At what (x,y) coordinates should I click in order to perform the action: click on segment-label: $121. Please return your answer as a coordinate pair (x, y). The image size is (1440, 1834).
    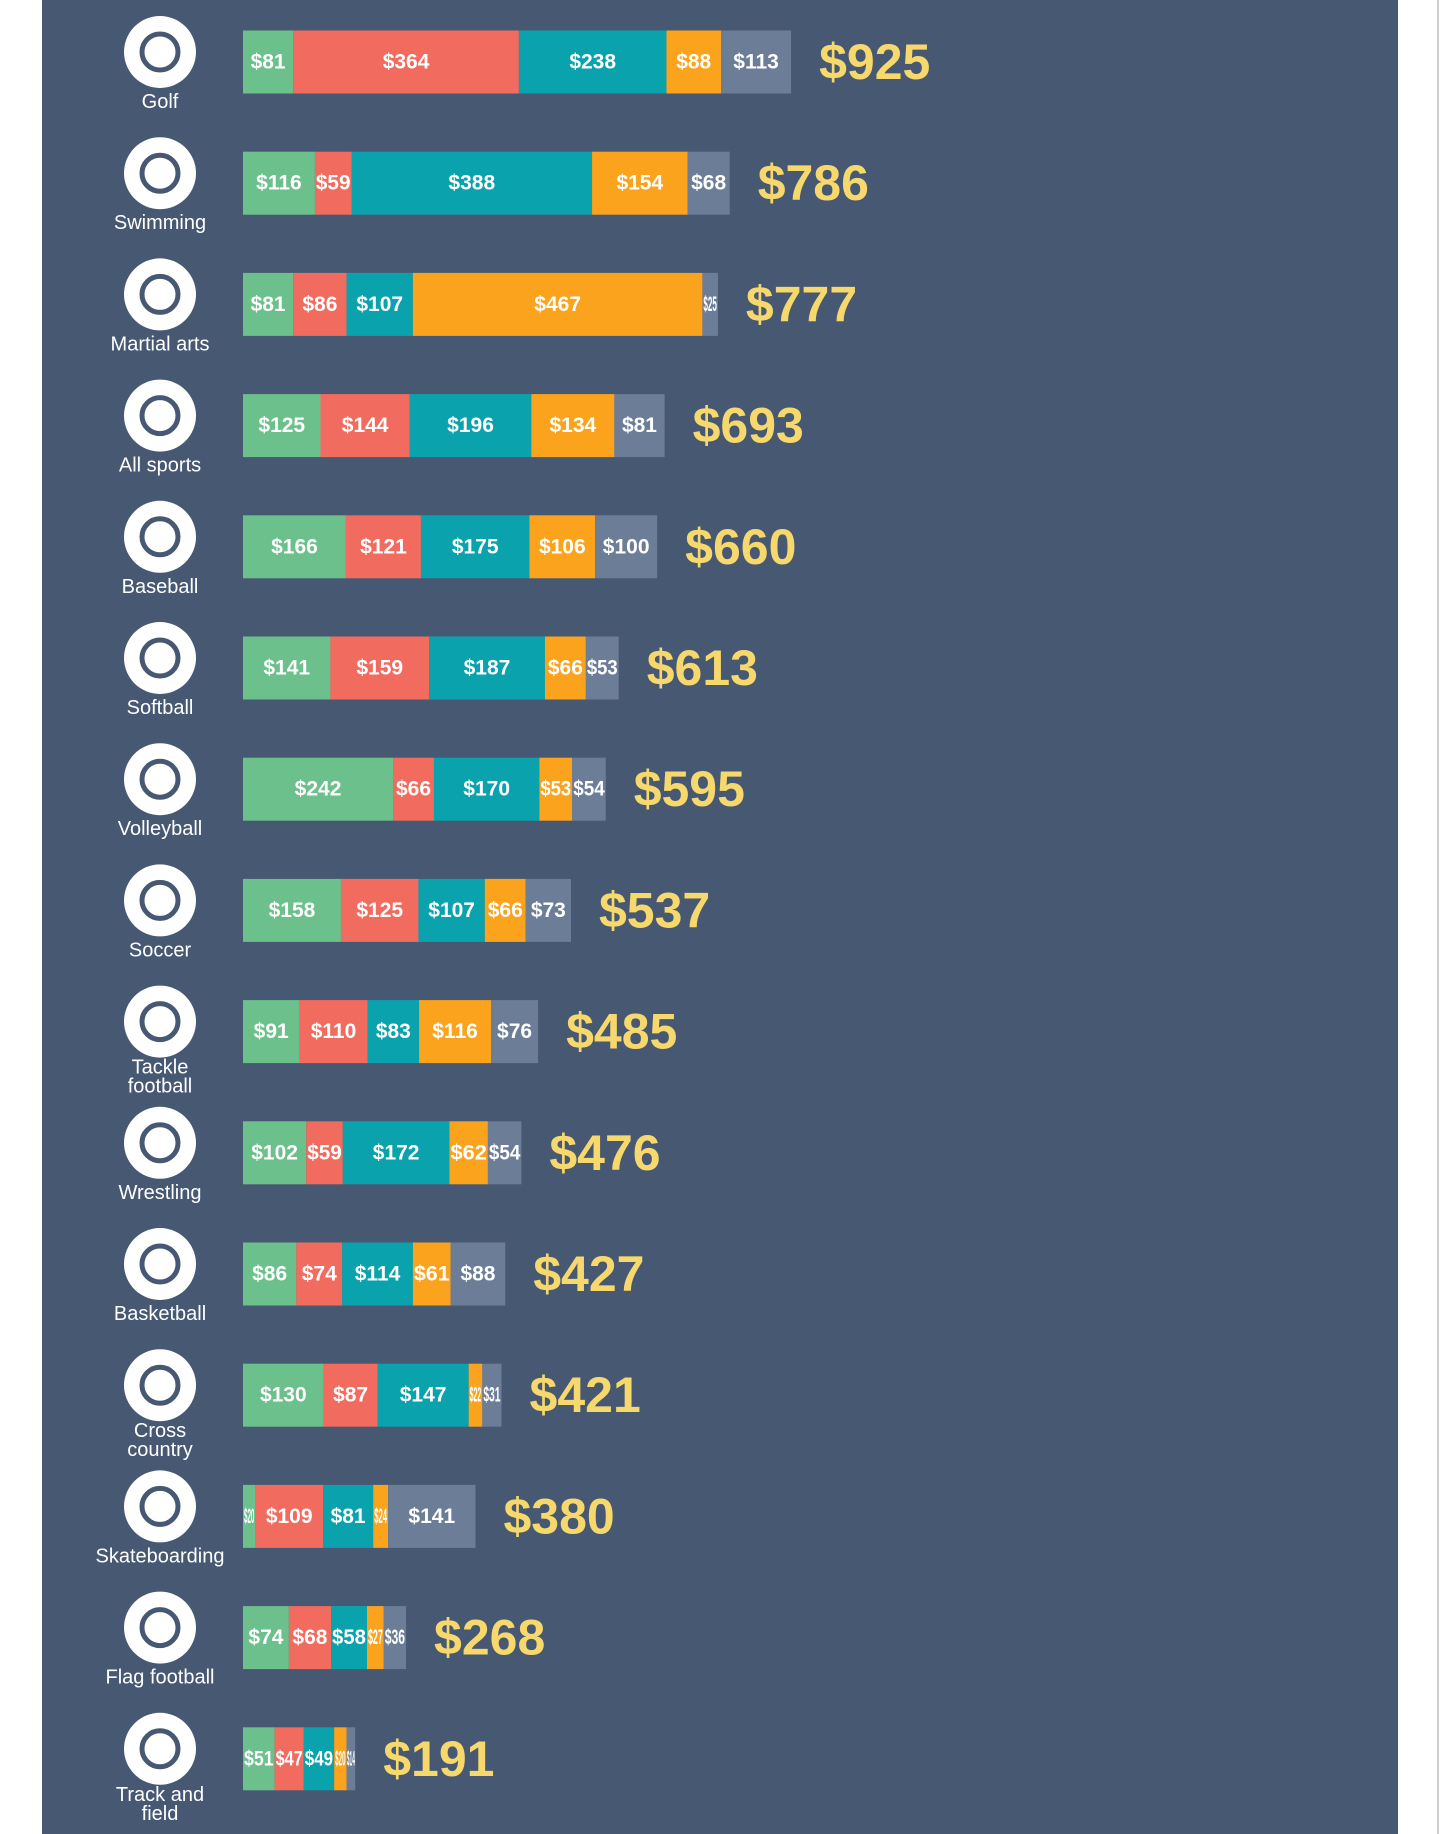
    Looking at the image, I should click on (383, 546).